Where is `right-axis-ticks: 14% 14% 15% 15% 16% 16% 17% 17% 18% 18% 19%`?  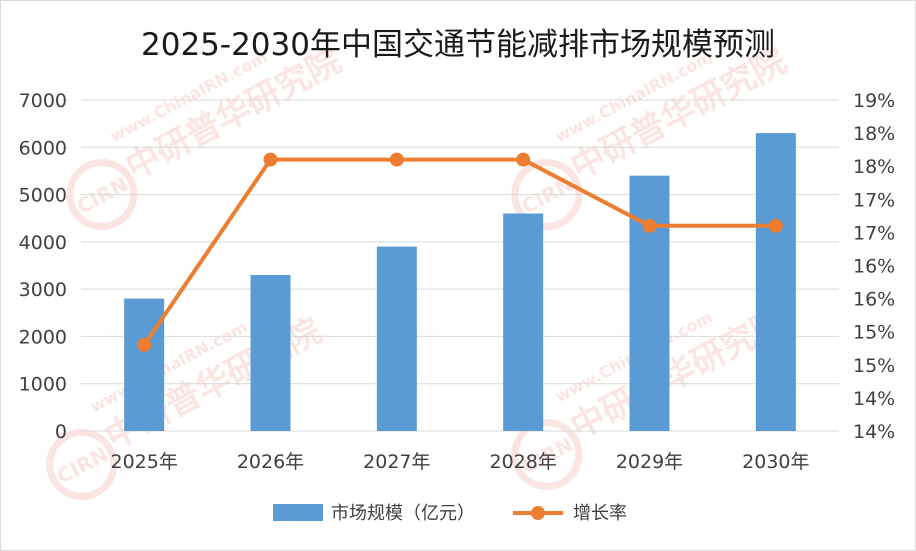 right-axis-ticks: 14% 14% 15% 15% 16% 16% 17% 17% 18% 18% 19% is located at coordinates (874, 266).